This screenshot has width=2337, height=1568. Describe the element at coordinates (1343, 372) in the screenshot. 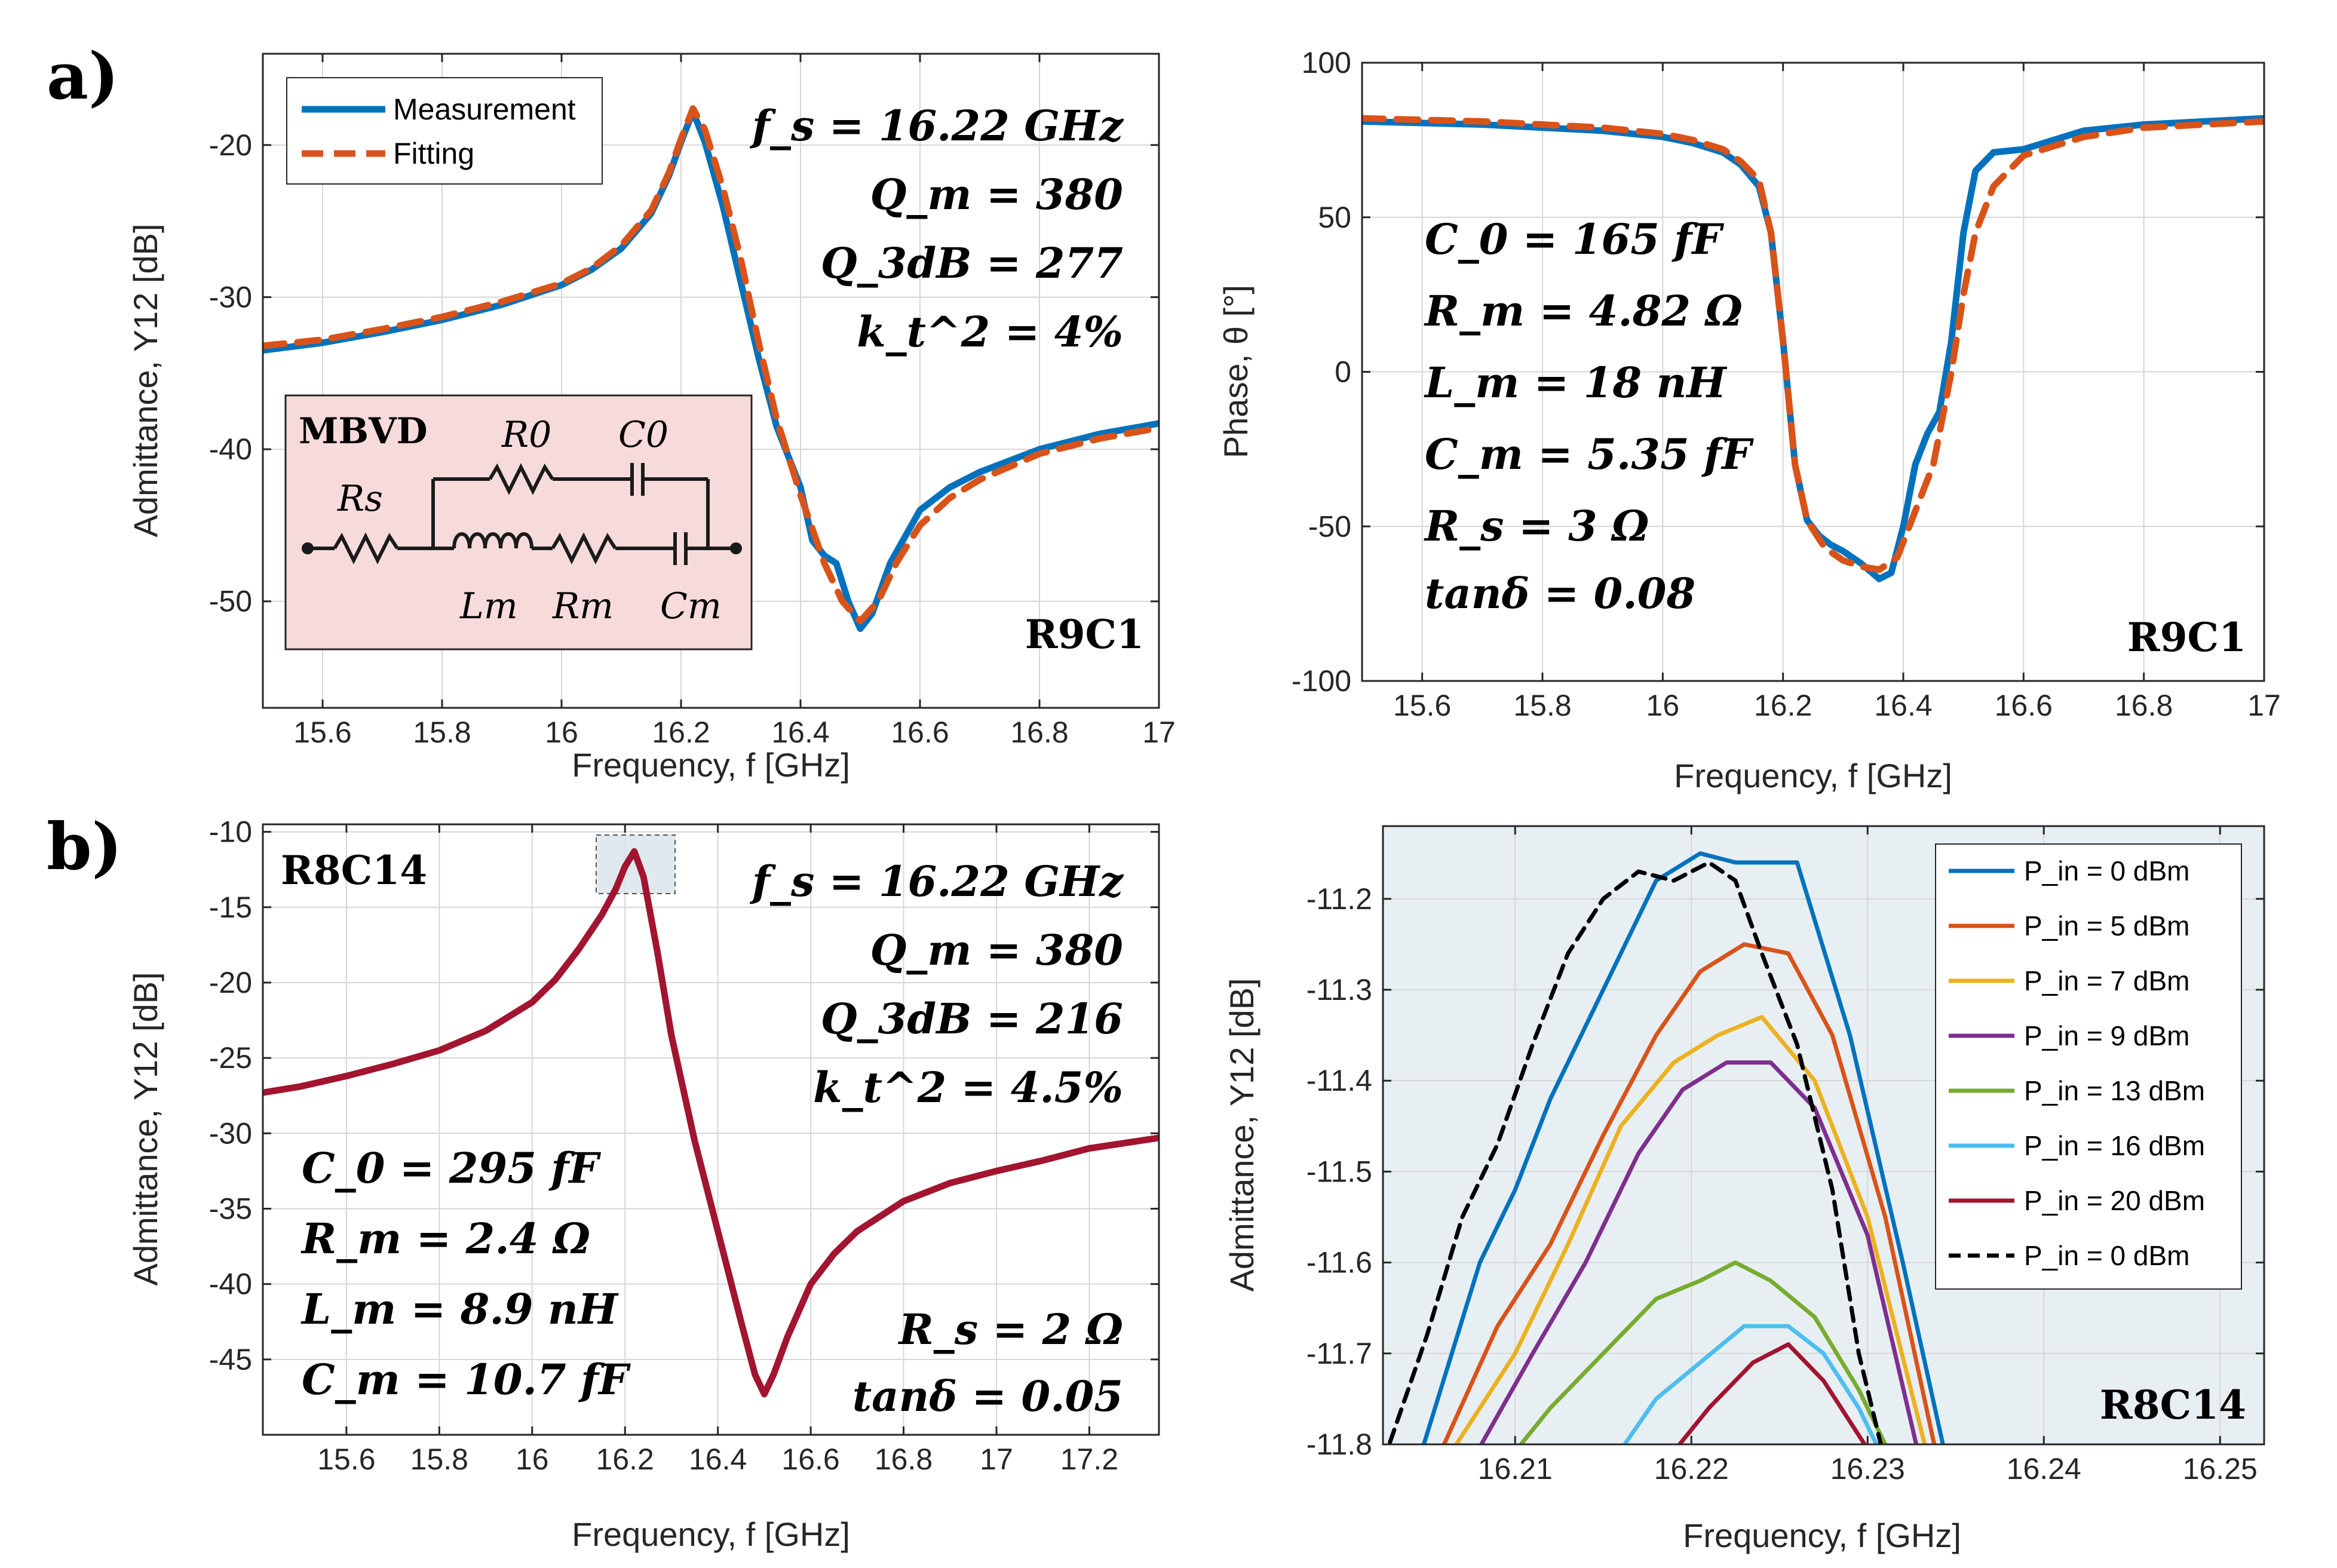

I see `y-tick-label: 0` at that location.